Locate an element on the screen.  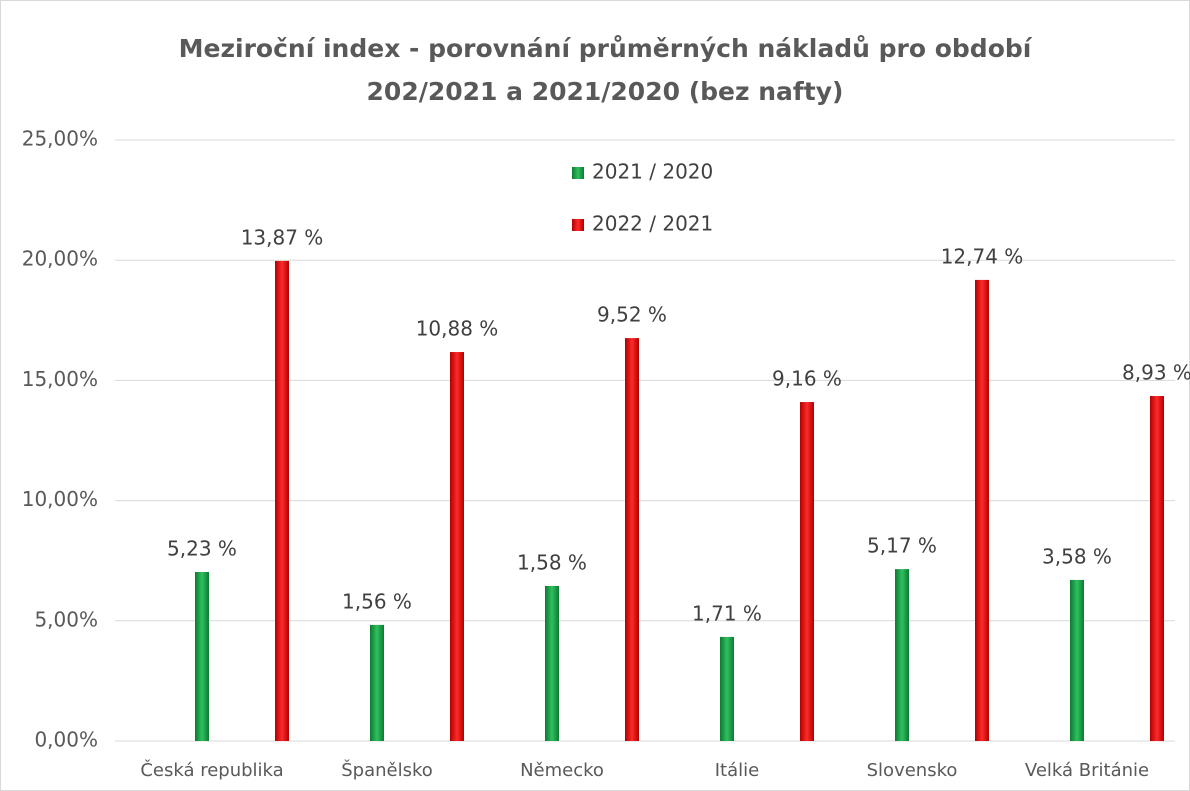
y-tick-label: 20,00% is located at coordinates (60, 259).